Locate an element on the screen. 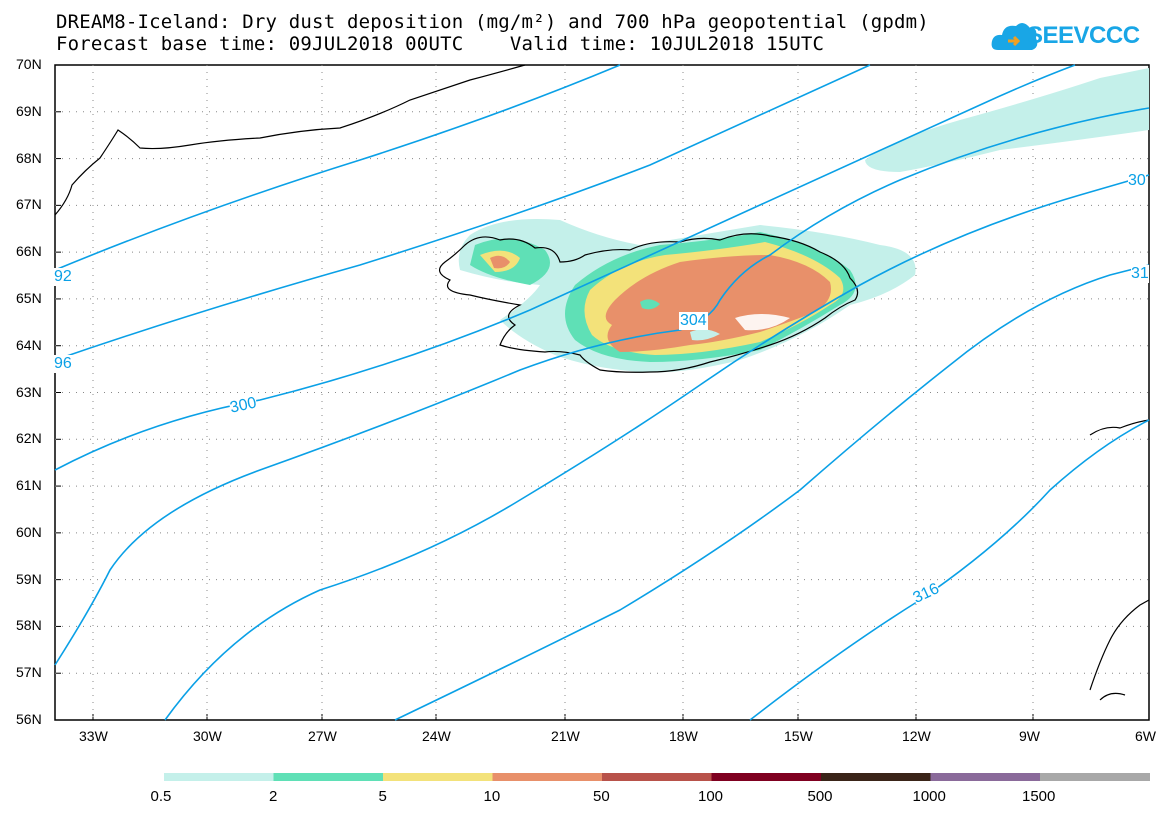 Image resolution: width=1175 pixels, height=815 pixels. legend-label: 50 is located at coordinates (601, 796).